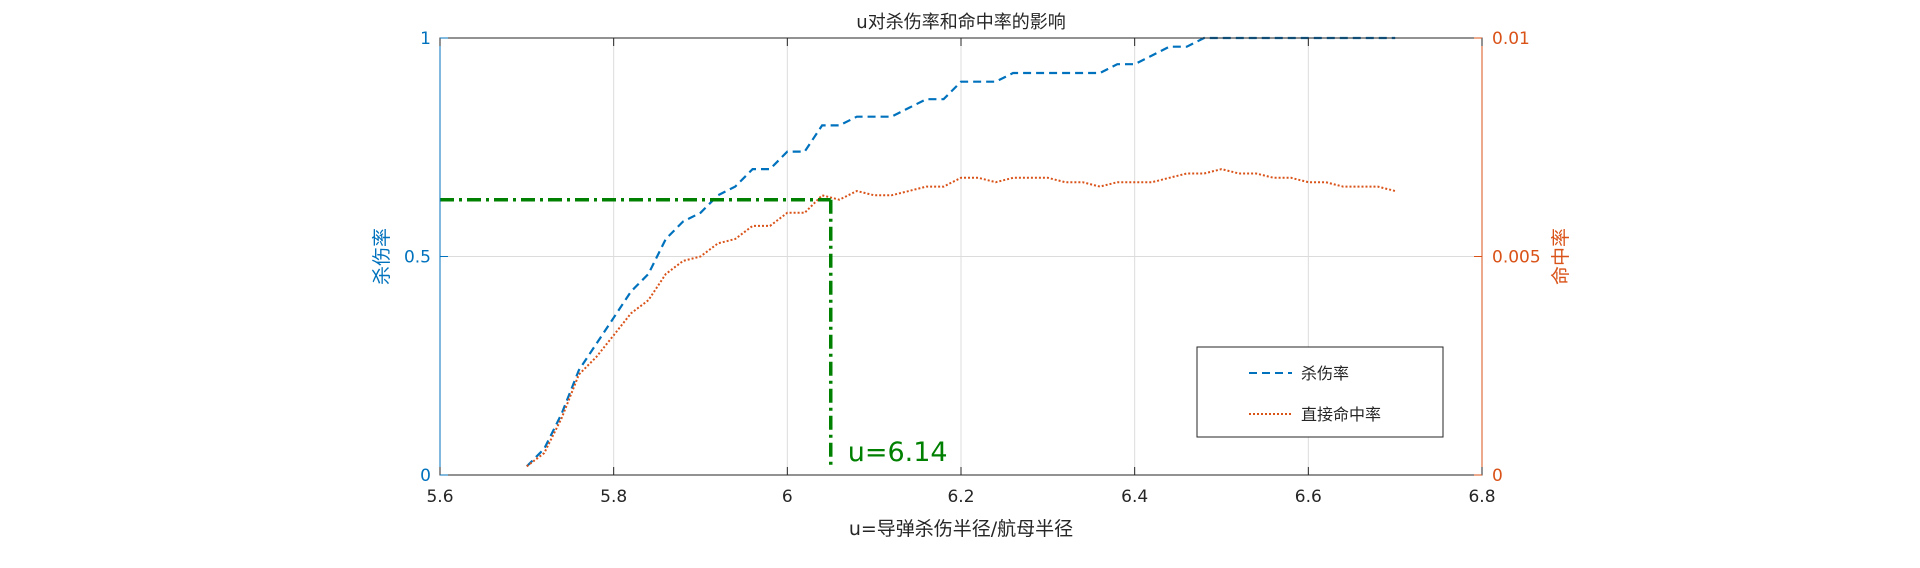  I want to click on legend: 杀伤率 直接命中率, so click(1320, 392).